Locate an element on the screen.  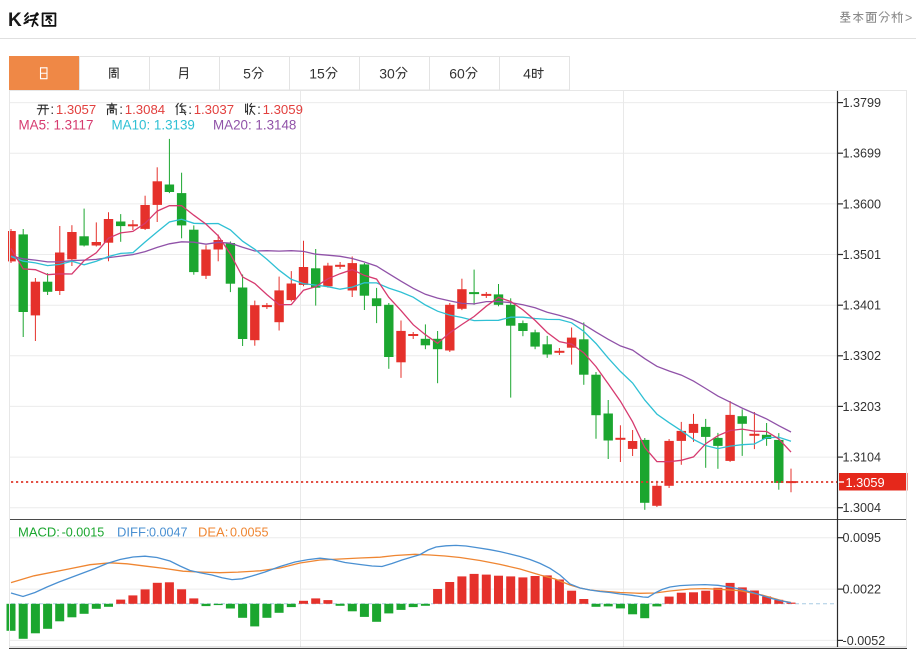
svg-text: 1.3501 is located at coordinates (862, 255).